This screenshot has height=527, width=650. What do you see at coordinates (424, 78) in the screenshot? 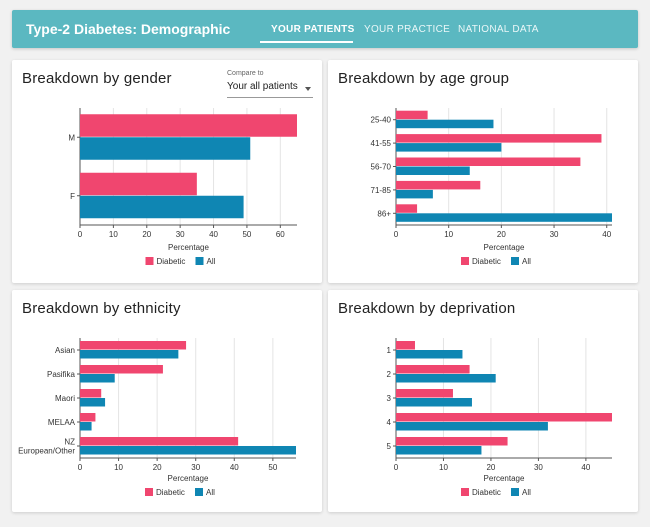
I see `age-group-chart-title: Breakdown by age group` at bounding box center [424, 78].